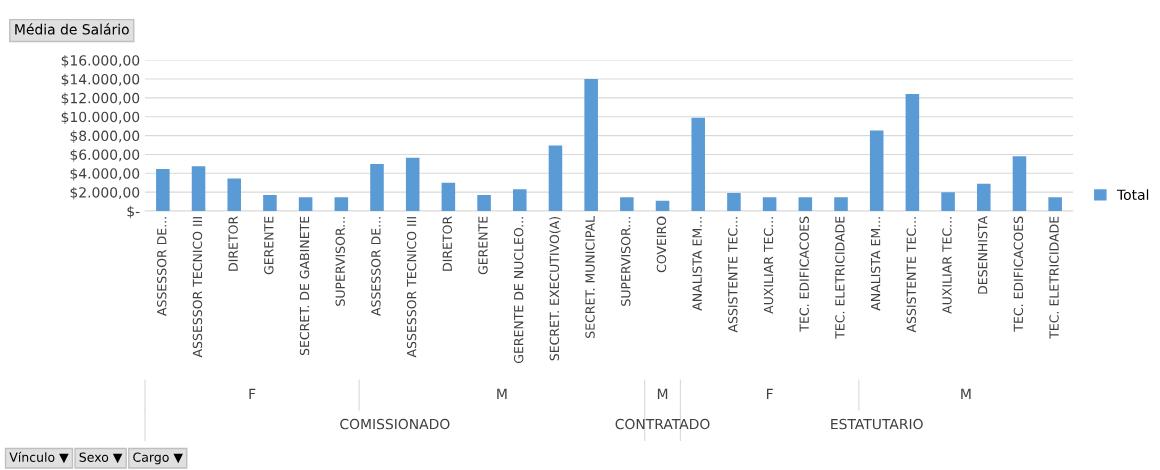 The width and height of the screenshot is (1160, 470). Describe the element at coordinates (590, 276) in the screenshot. I see `x-tick-label: SECRET. MUNICIPAL` at that location.